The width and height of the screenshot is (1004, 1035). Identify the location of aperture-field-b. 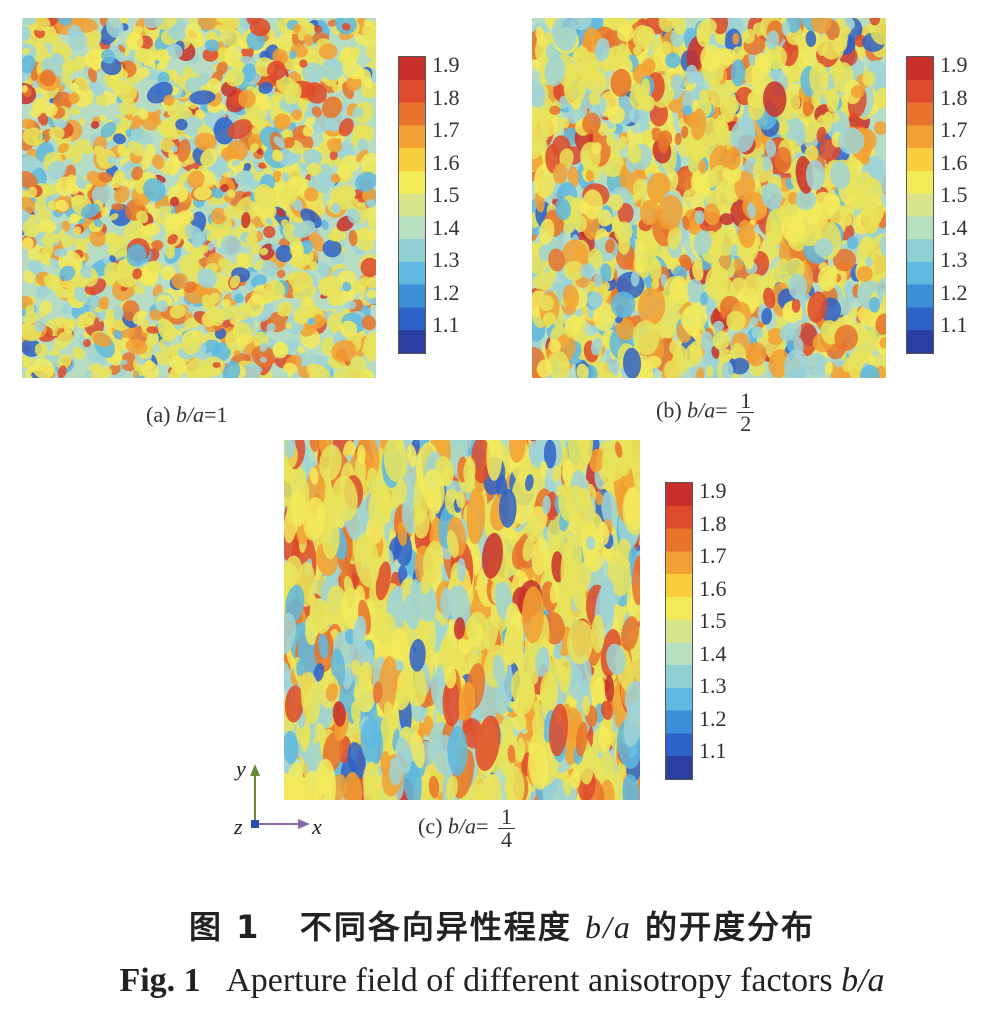
(709, 198).